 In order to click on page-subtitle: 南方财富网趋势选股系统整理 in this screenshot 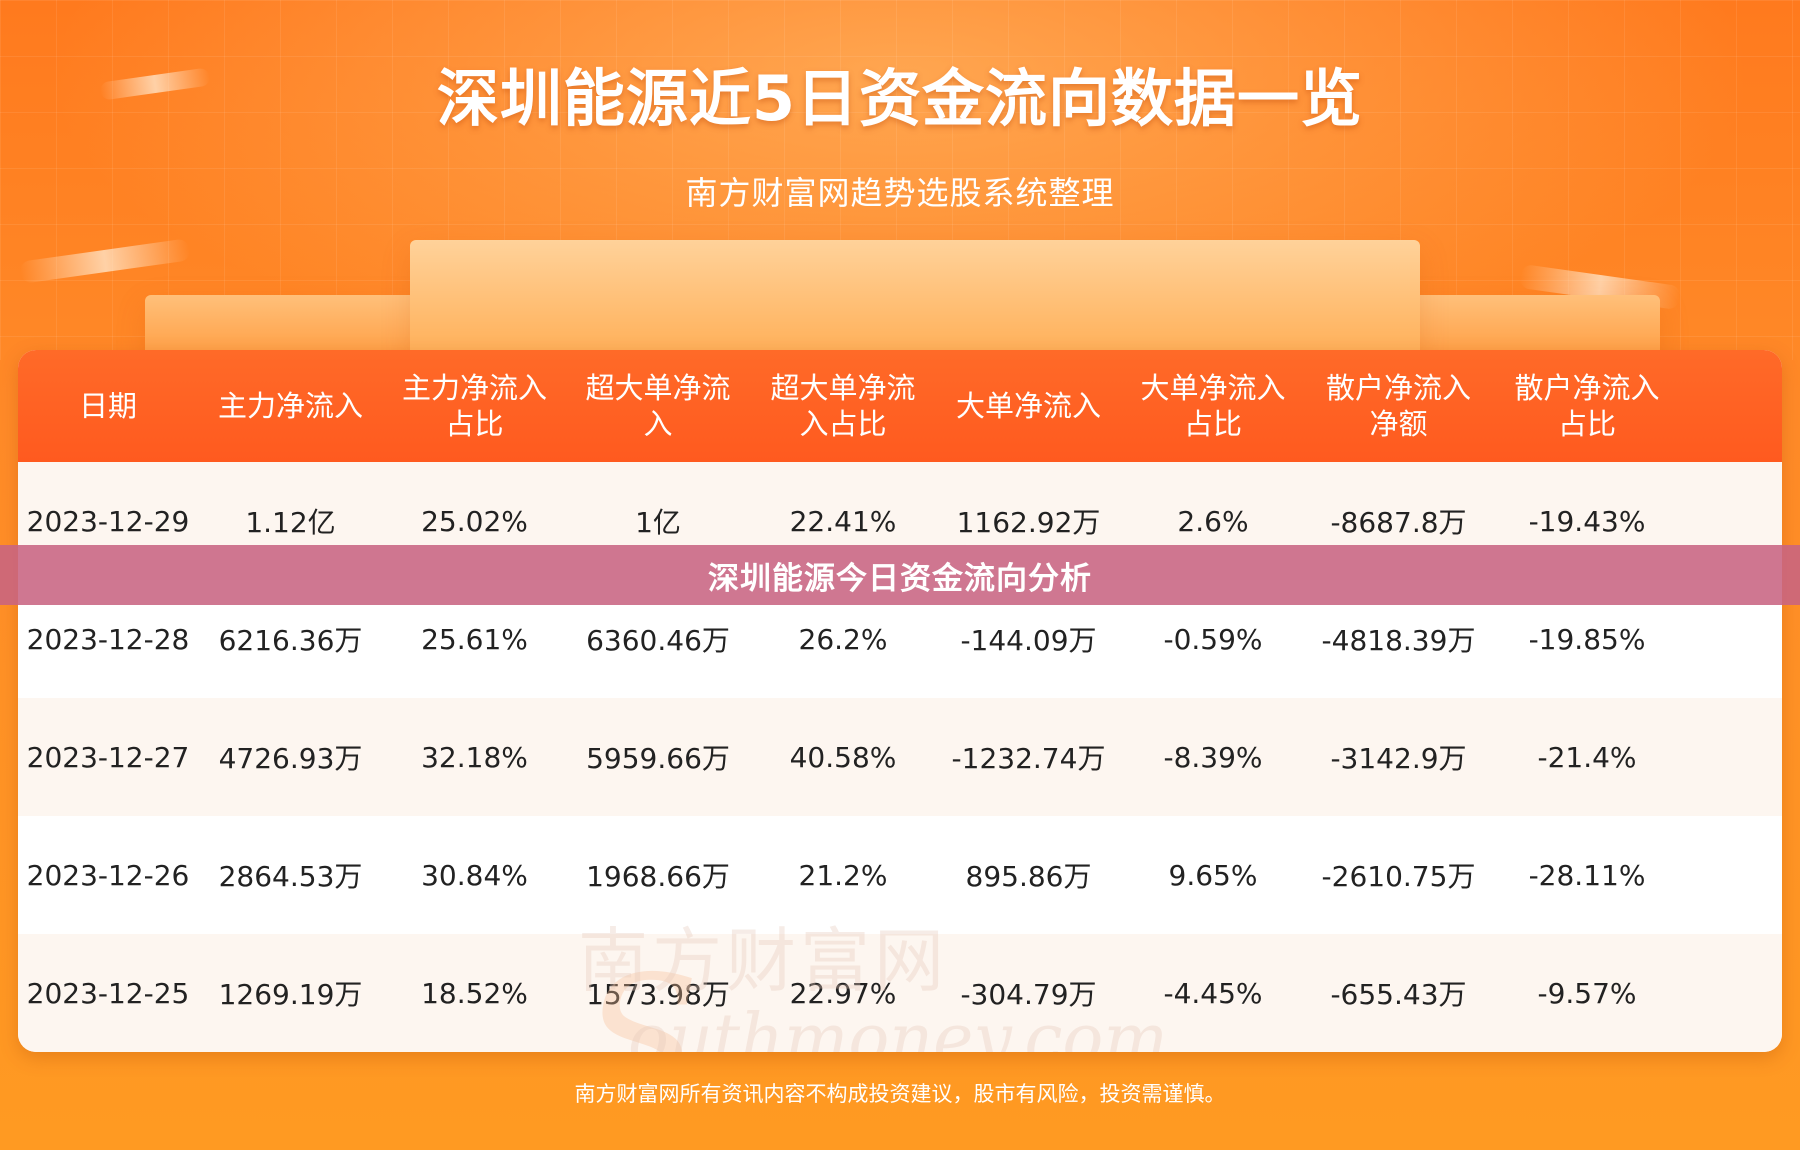, I will do `click(900, 193)`.